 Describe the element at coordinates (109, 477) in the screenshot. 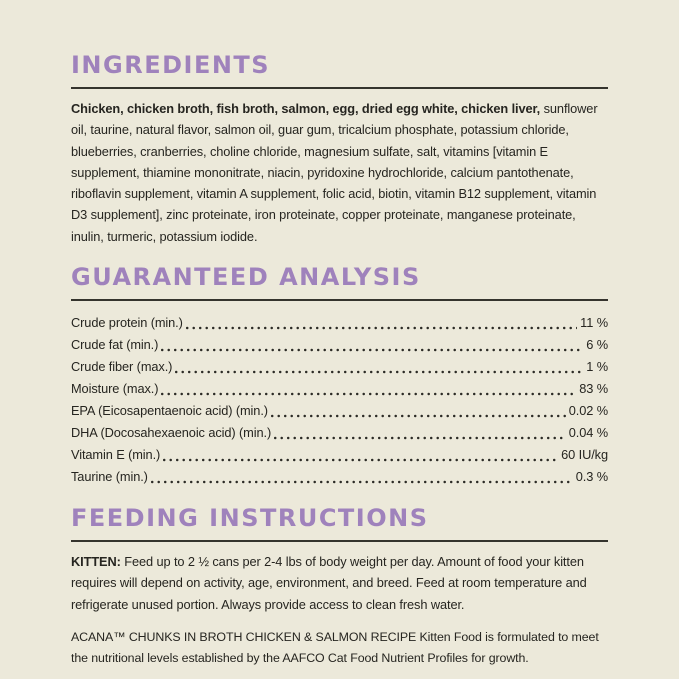

I see `analysis-label: Taurine (min.)` at that location.